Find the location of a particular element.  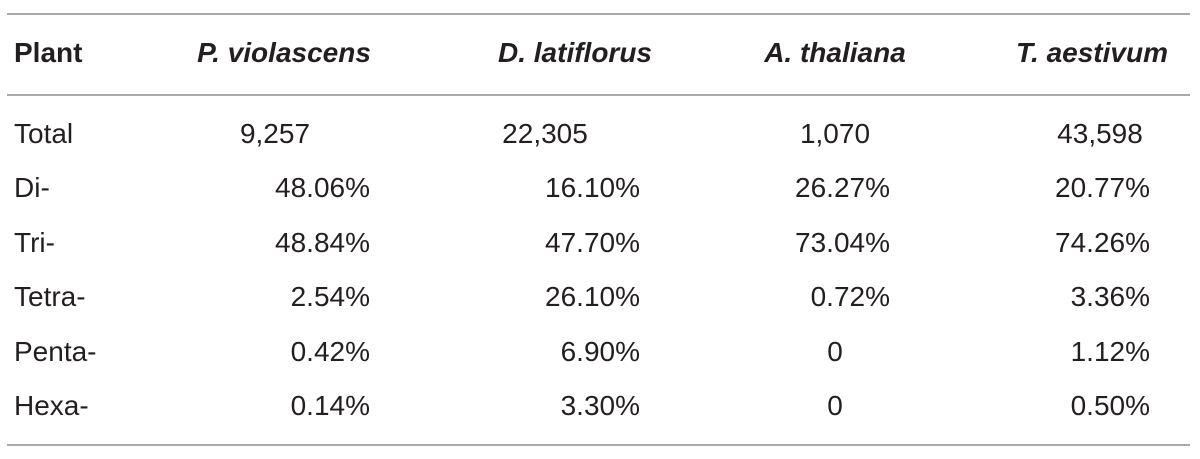

cell-d-latiflorus: 3.30% is located at coordinates (600, 405).